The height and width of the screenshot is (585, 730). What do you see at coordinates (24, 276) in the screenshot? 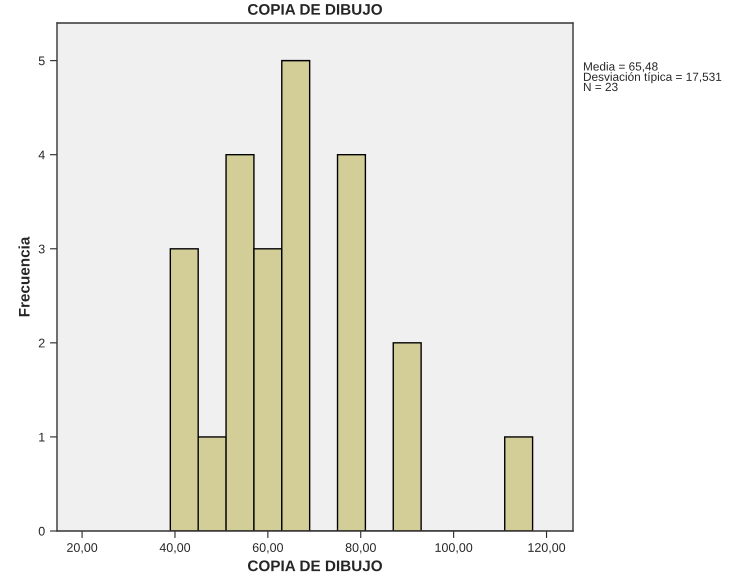
I see `y-axis-title: Frecuencia` at bounding box center [24, 276].